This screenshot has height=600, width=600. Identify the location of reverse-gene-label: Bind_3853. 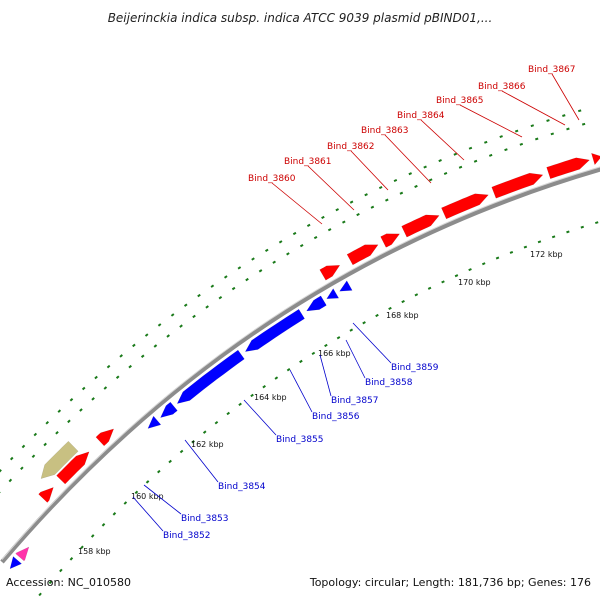
(205, 519).